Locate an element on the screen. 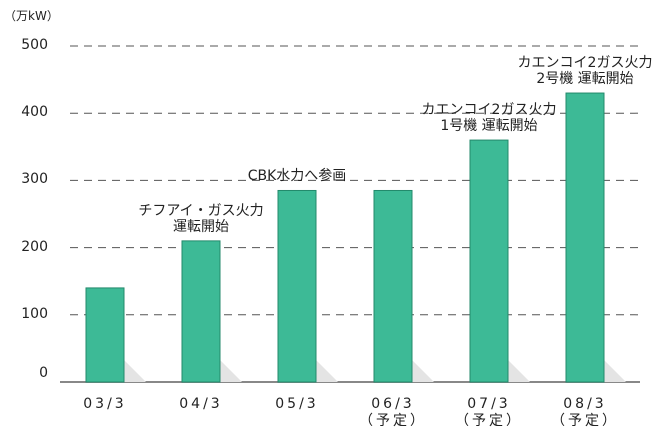 This screenshot has height=434, width=660. y-tick-label: 500 is located at coordinates (34, 45).